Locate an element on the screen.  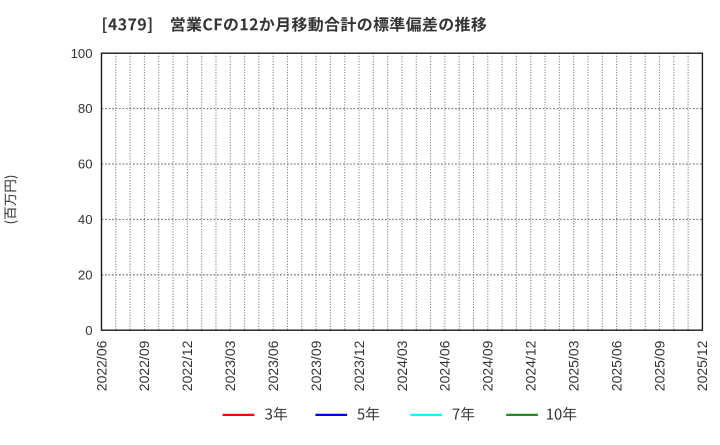
svg-text: 2024/09 is located at coordinates (488, 365).